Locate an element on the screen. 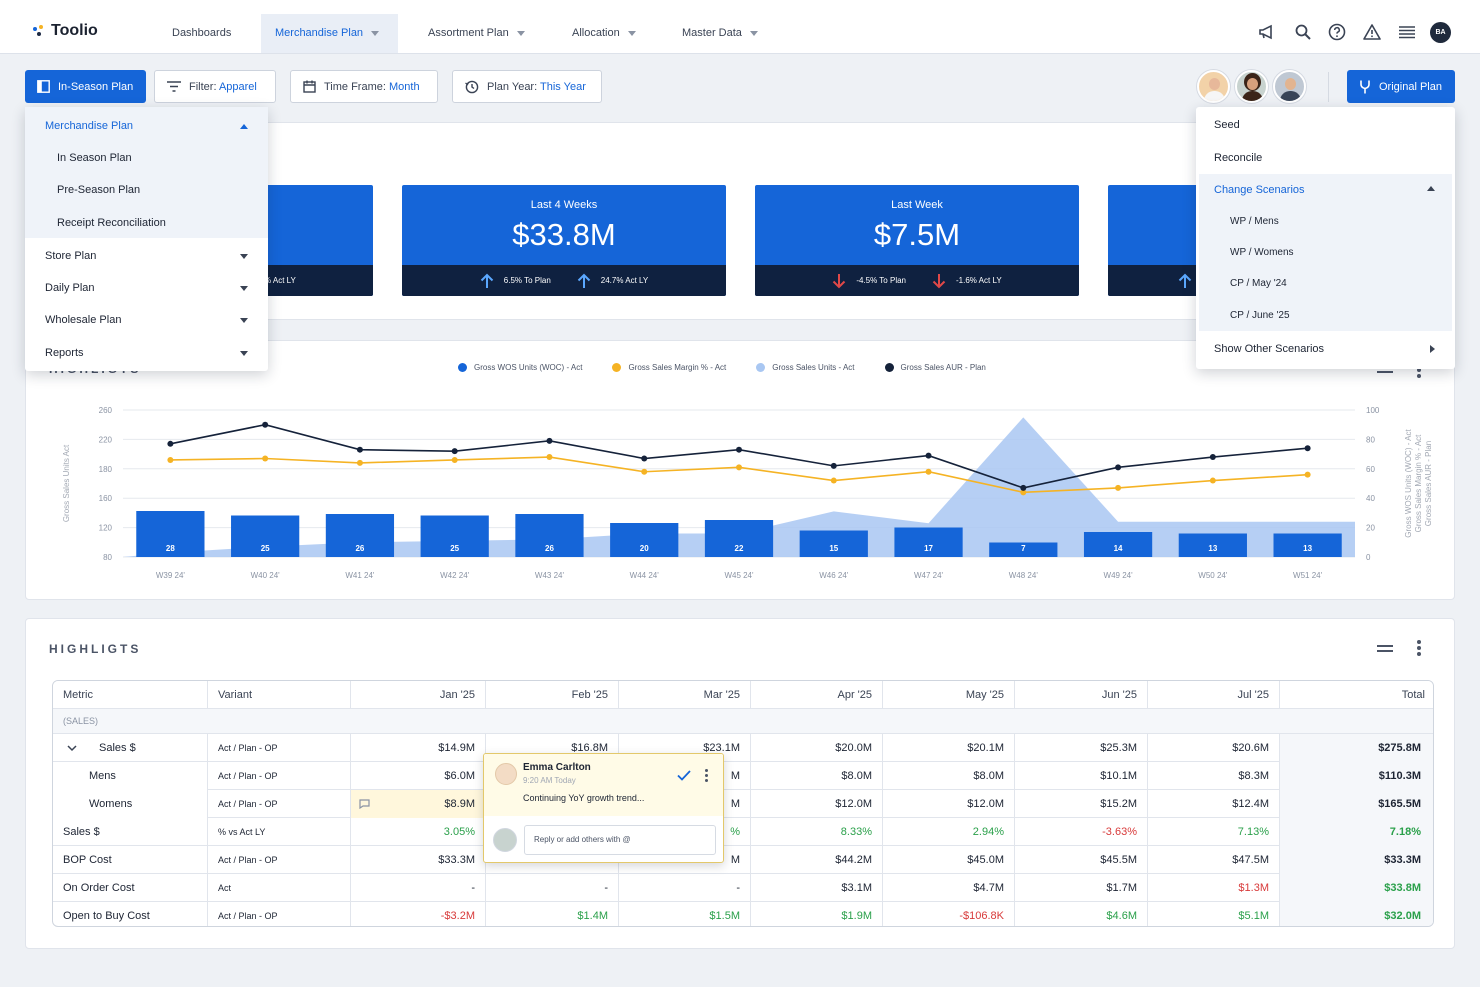 Image resolution: width=1480 pixels, height=987 pixels. value-cell: 7.13% is located at coordinates (1213, 832).